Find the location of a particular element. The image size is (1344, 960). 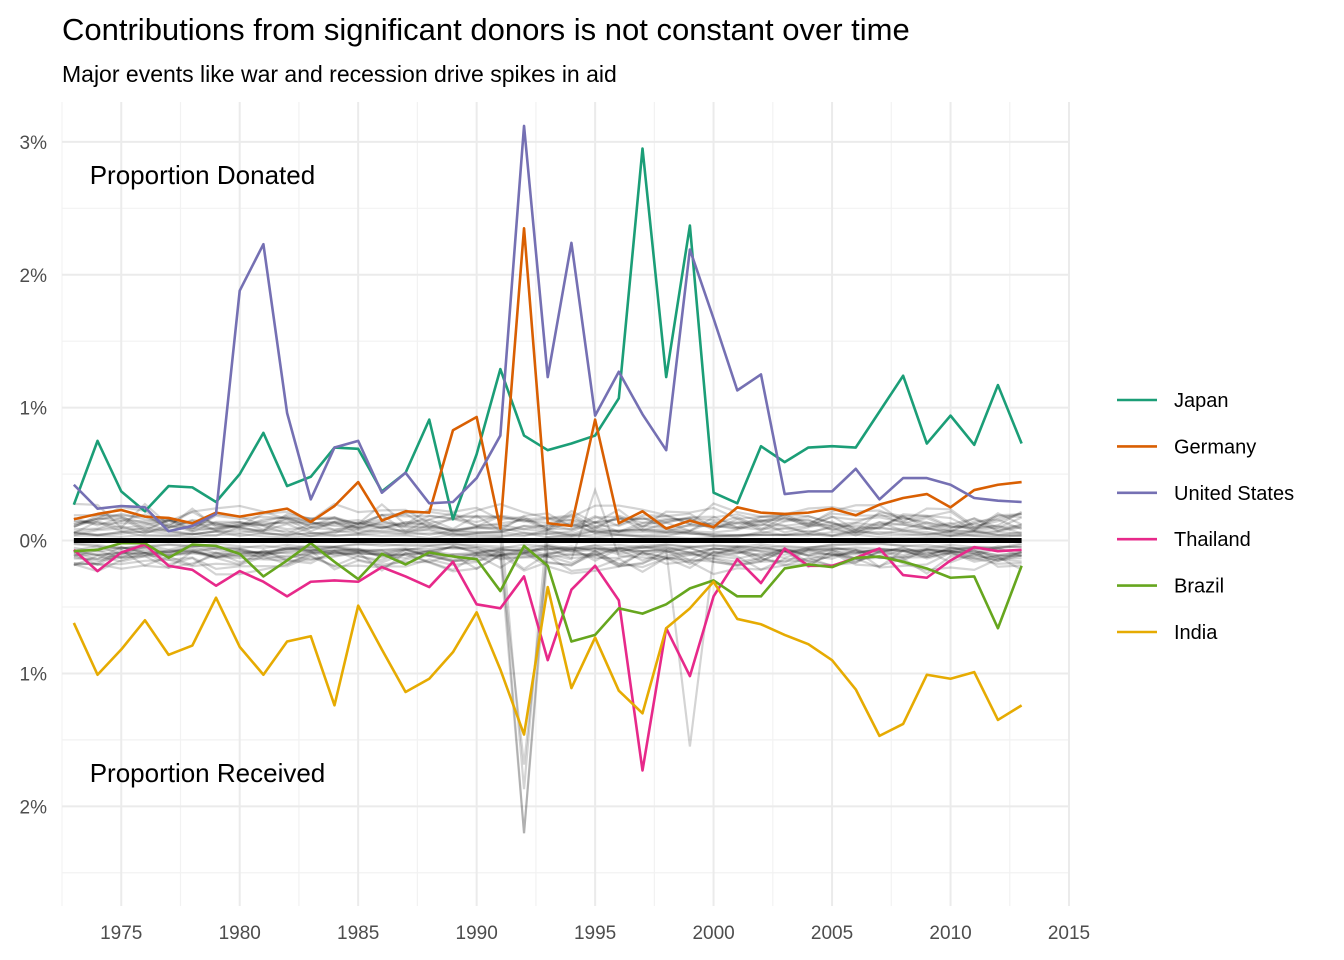

x-tick-label: 1990 is located at coordinates (477, 933).